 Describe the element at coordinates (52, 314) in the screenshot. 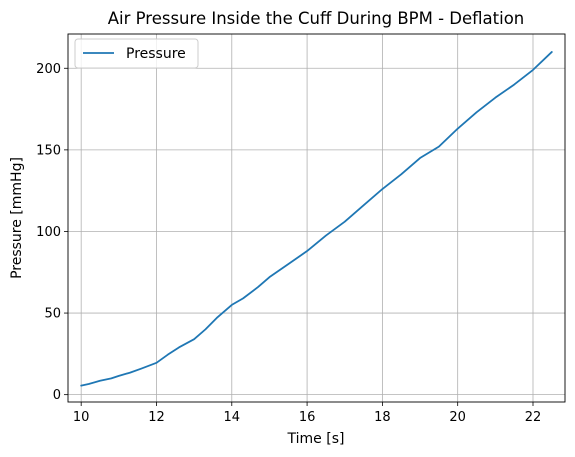

I see `y-tick-label: 50` at that location.